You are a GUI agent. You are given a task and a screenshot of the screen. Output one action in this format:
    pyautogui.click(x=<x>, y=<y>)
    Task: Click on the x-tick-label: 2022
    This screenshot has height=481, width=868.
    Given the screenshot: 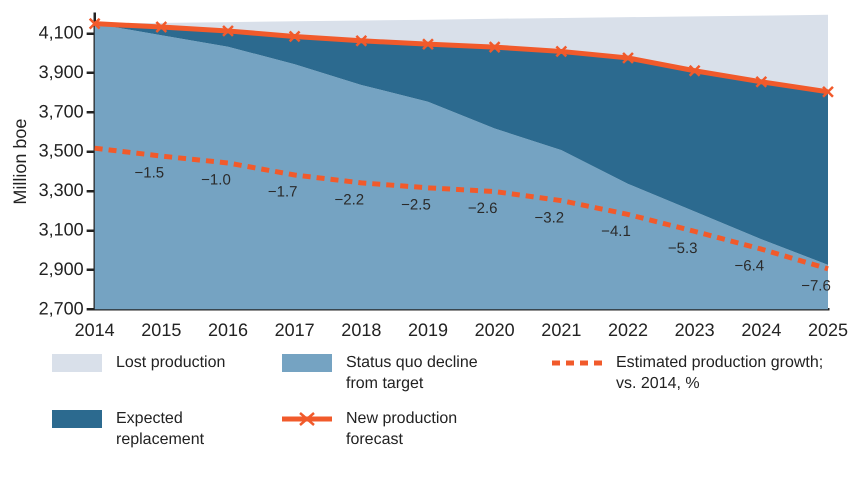 What is the action you would take?
    pyautogui.click(x=628, y=330)
    